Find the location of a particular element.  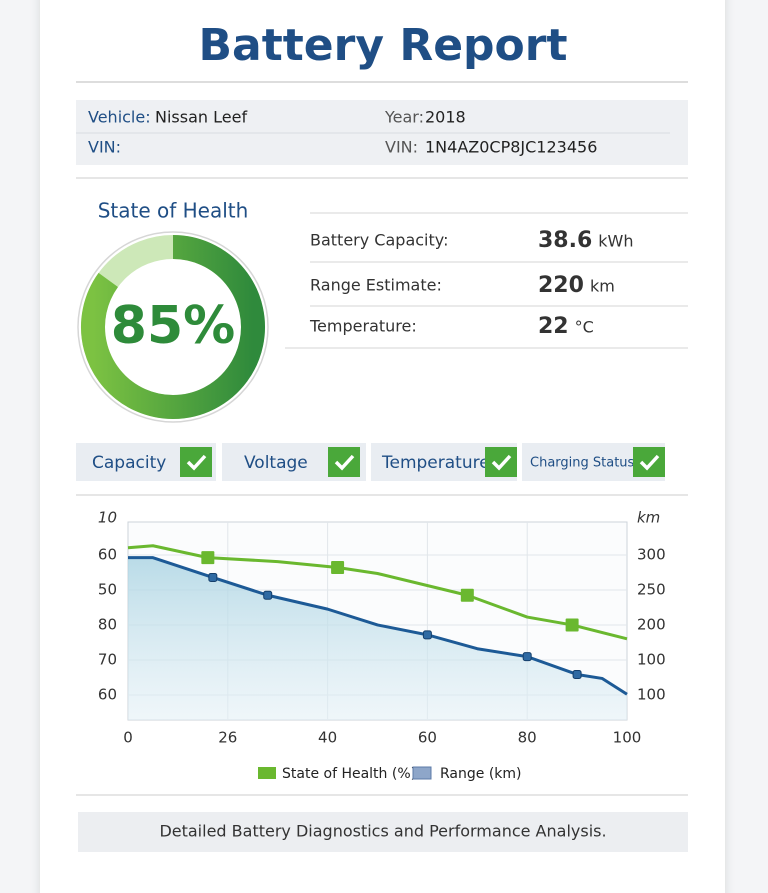

info-label: Vehicle: is located at coordinates (119, 117).